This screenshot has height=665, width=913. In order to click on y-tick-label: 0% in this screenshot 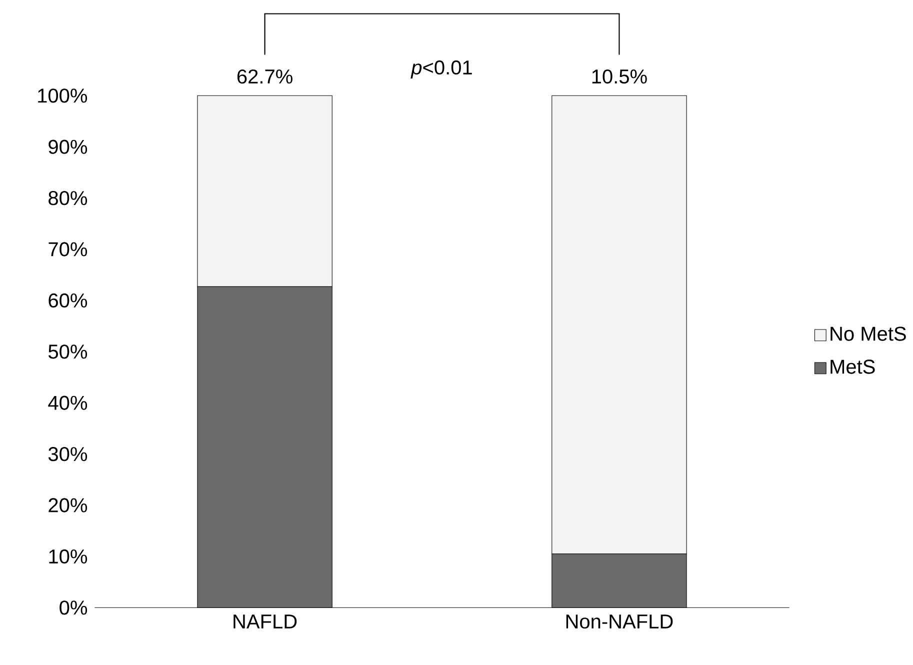, I will do `click(74, 607)`.